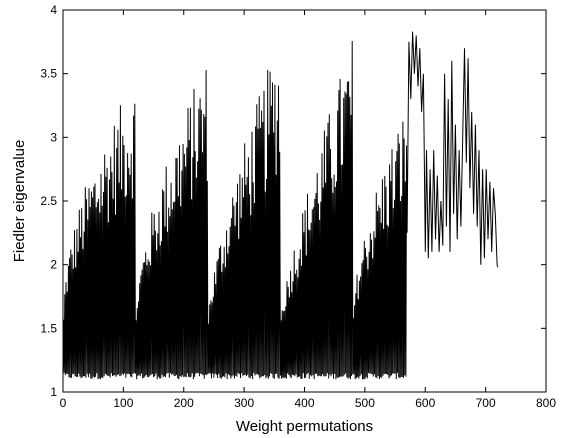 Image resolution: width=568 pixels, height=438 pixels. What do you see at coordinates (365, 403) in the screenshot?
I see `x-tick-label: 500` at bounding box center [365, 403].